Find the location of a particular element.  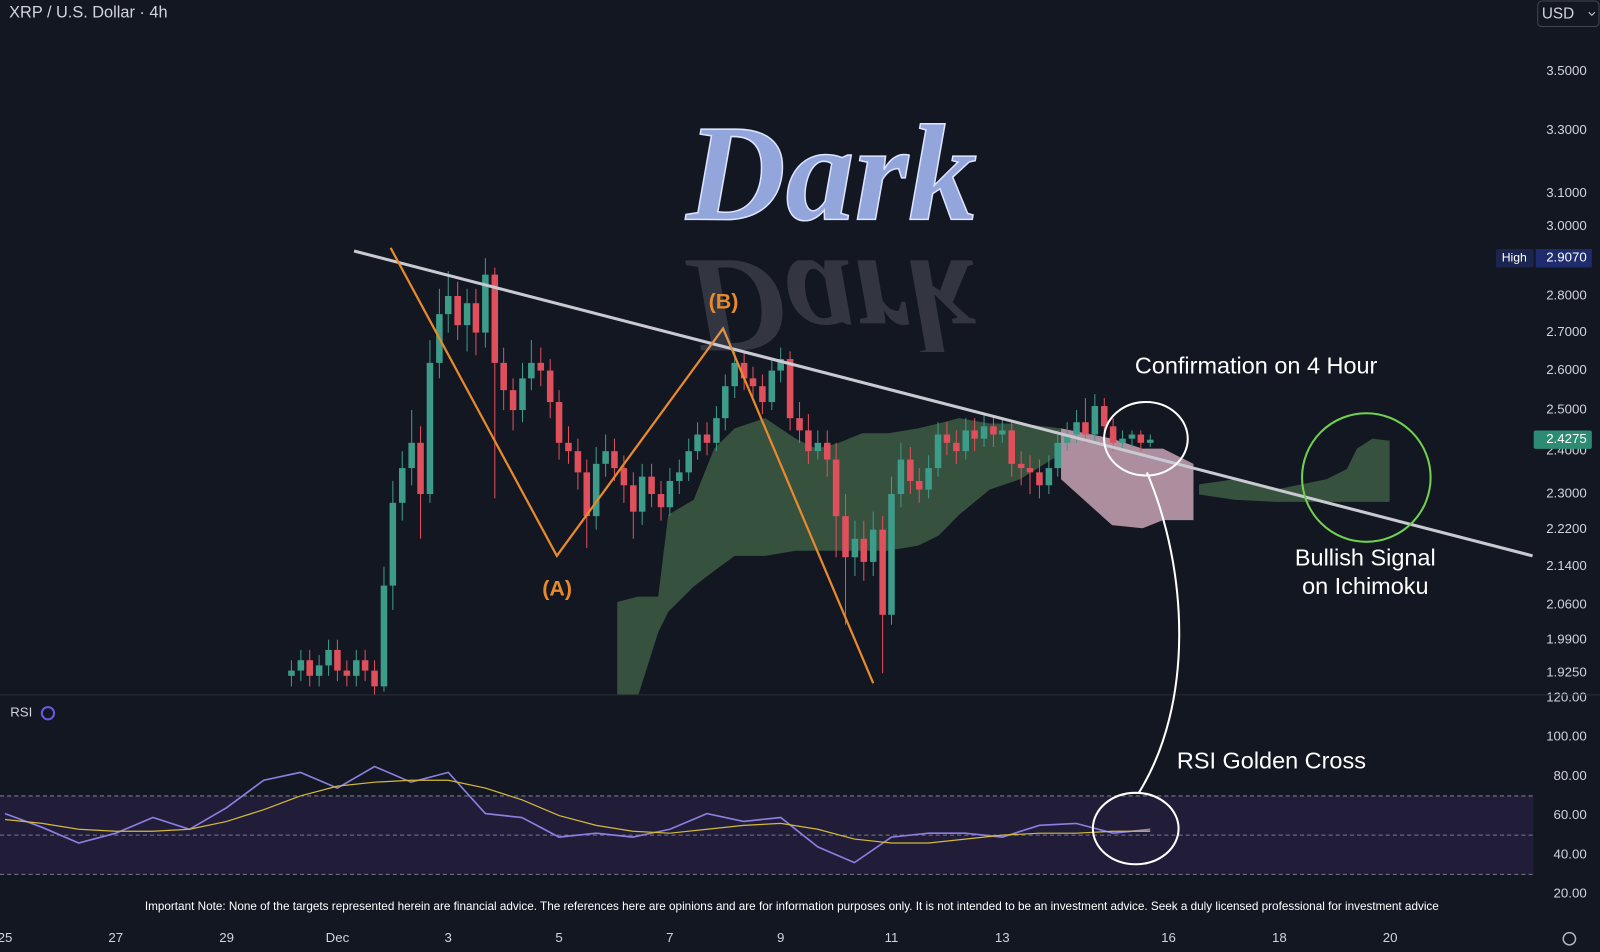

y-tick-label: 80.00 is located at coordinates (1570, 775).